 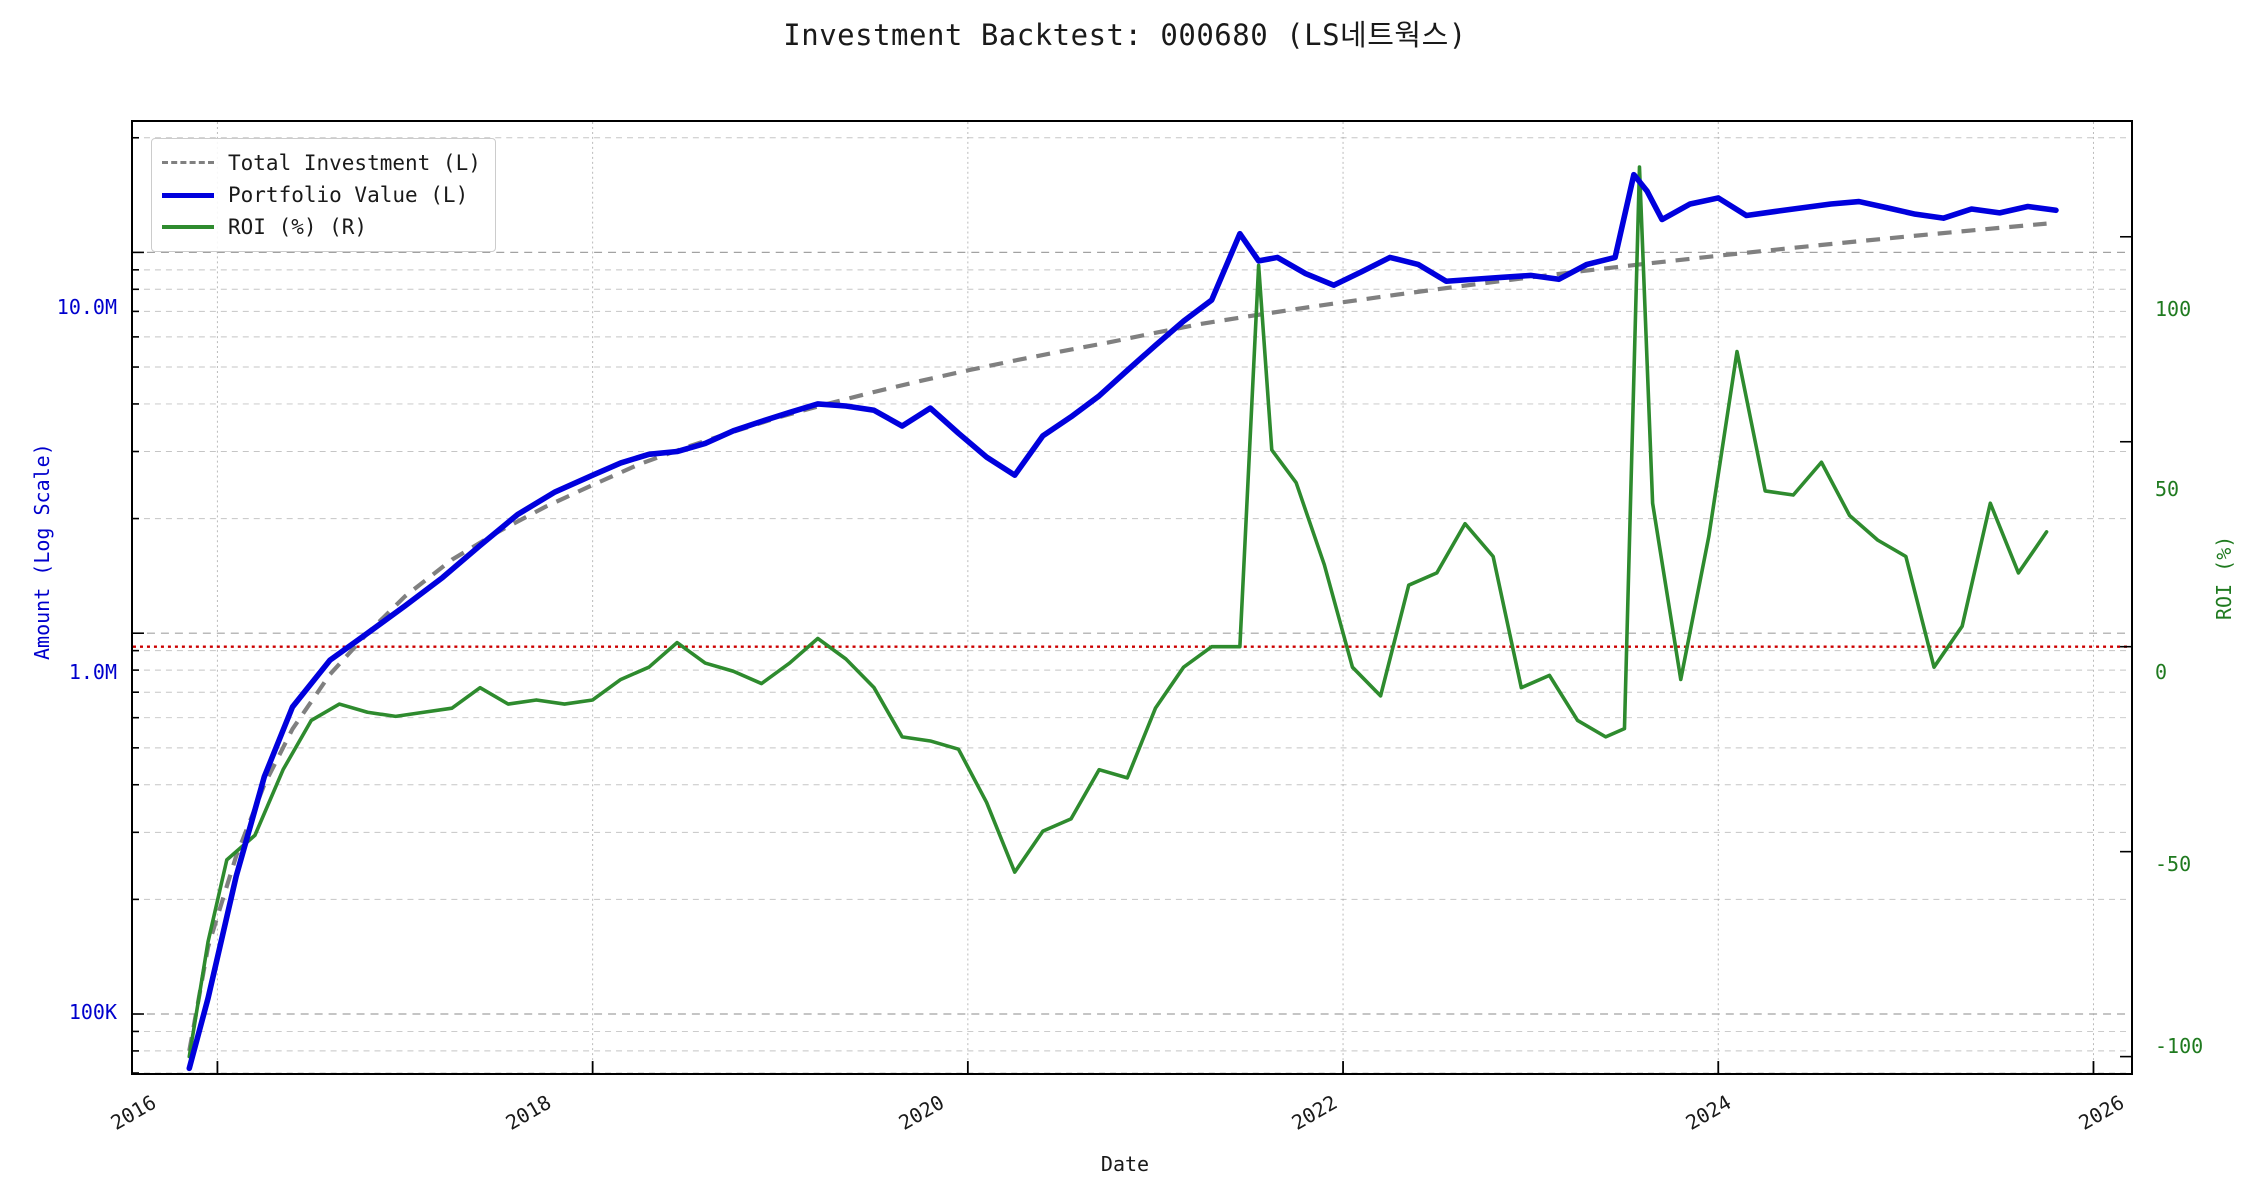 I want to click on right-ytick-100: 100, so click(x=2173, y=309).